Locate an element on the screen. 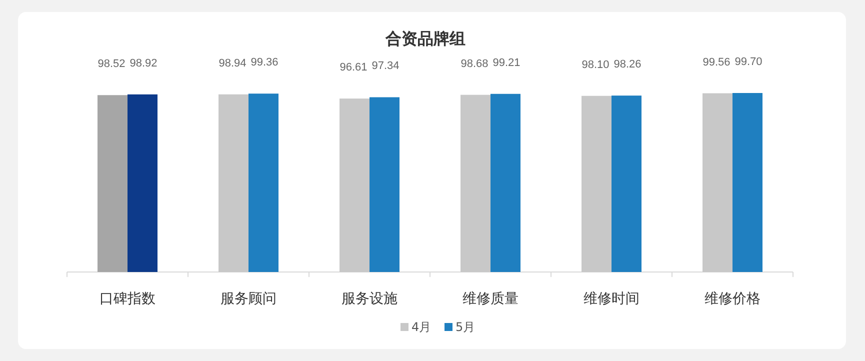 The height and width of the screenshot is (361, 865). data-label: 99.70 is located at coordinates (748, 62).